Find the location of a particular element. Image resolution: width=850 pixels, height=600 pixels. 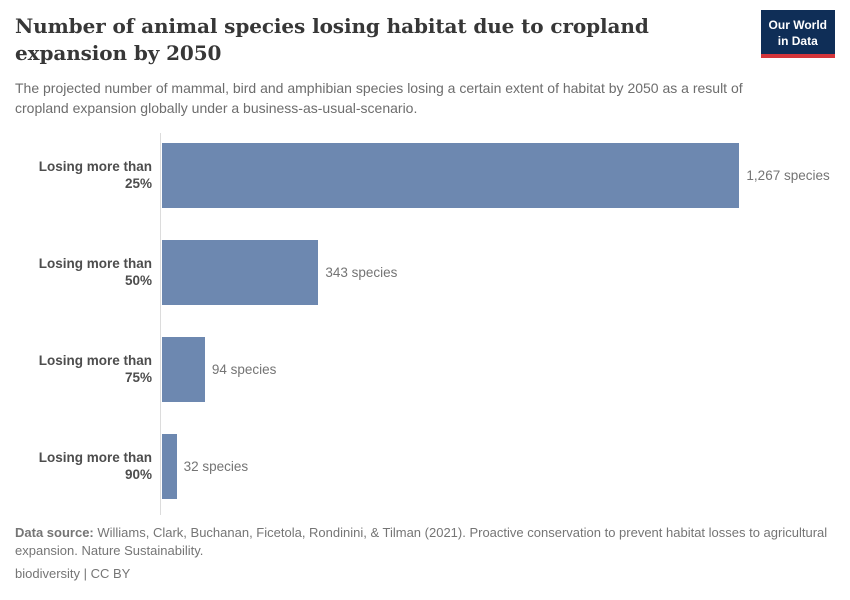

category-label: Losing more than 90% is located at coordinates (95, 466).